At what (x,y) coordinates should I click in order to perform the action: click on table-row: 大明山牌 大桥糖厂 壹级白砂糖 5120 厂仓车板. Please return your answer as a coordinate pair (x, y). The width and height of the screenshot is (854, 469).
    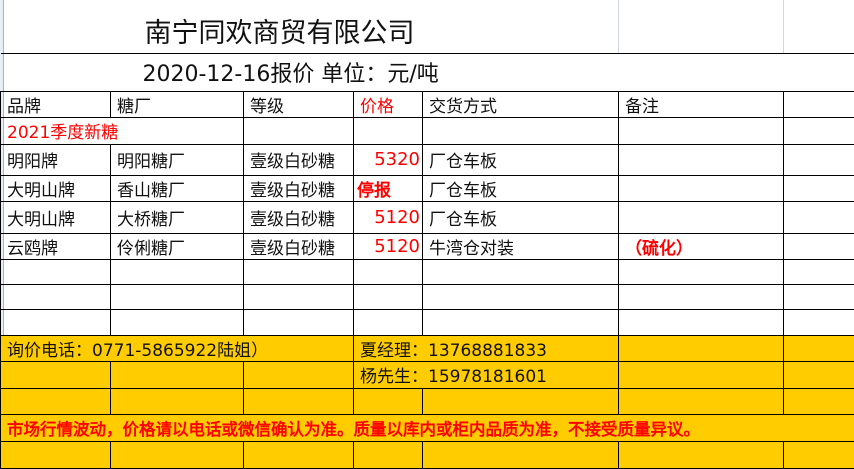
    Looking at the image, I should click on (427, 217).